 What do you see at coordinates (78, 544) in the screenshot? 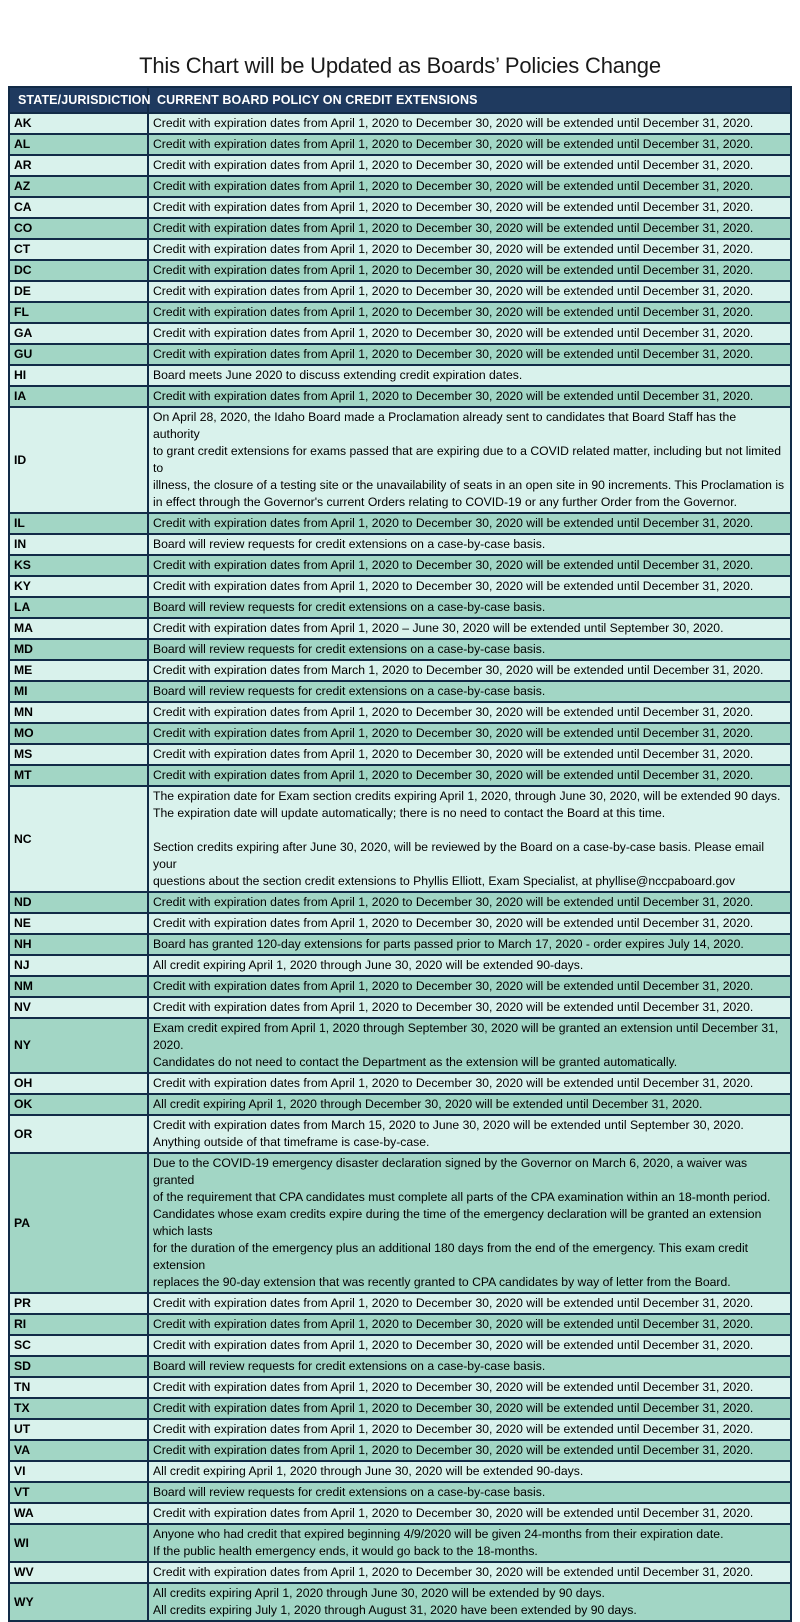
I see `state-cell: IN` at bounding box center [78, 544].